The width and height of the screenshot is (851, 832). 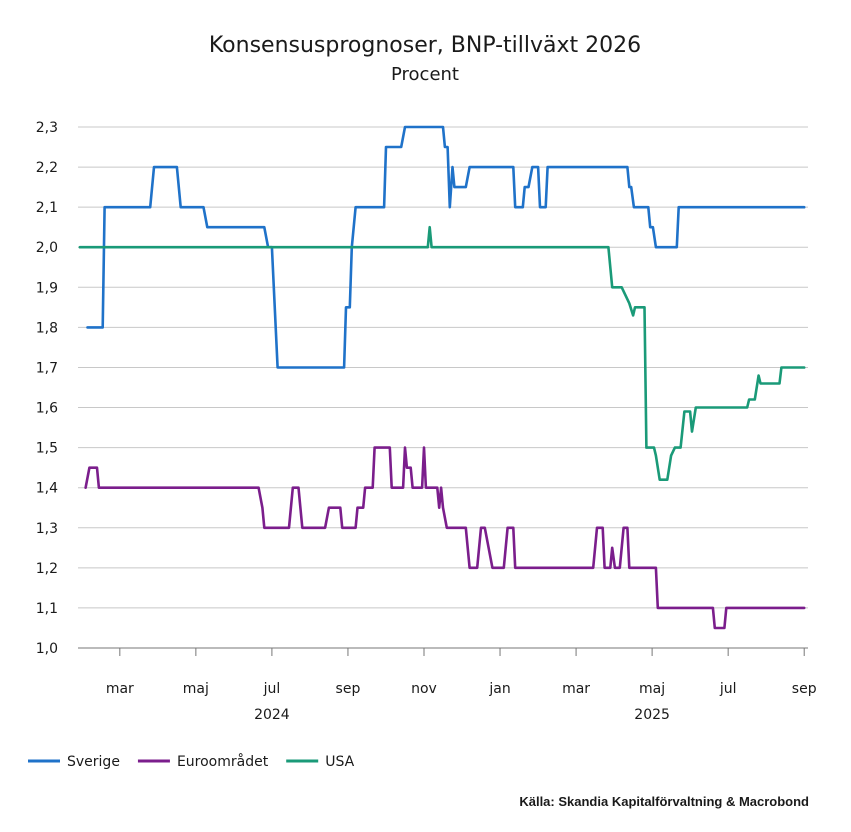 I want to click on y-tick-label: 1,5, so click(x=47, y=449).